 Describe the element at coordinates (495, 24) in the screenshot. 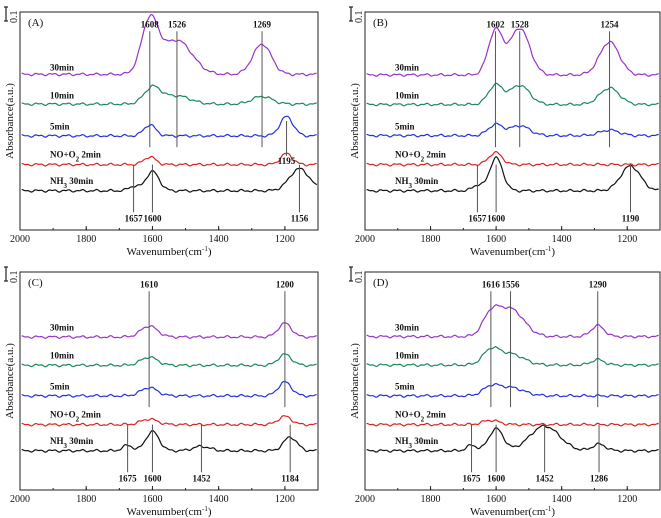

I see `peak-annotation: 1602` at that location.